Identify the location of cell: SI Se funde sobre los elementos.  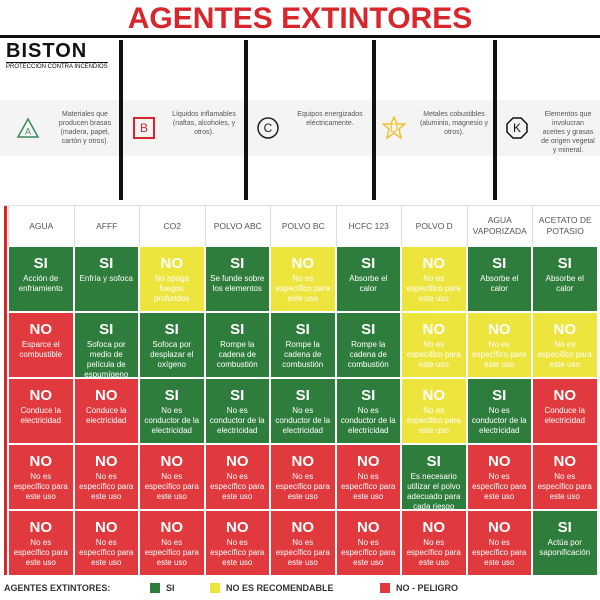
(237, 279).